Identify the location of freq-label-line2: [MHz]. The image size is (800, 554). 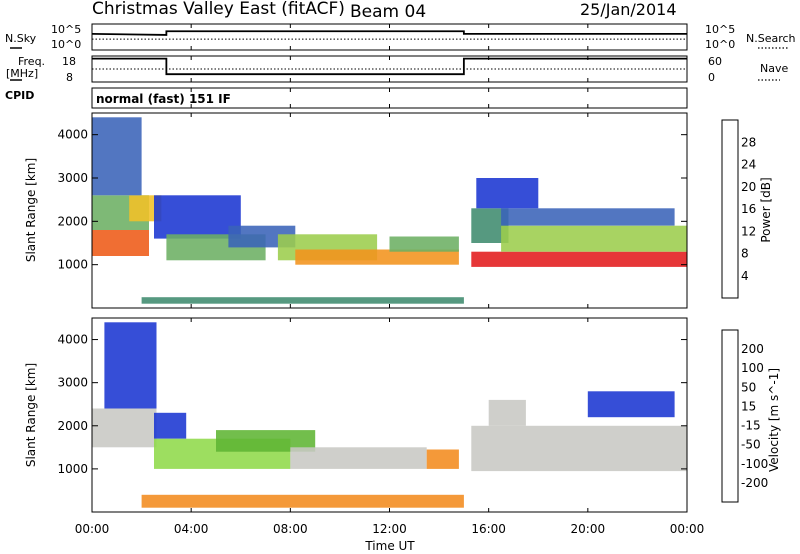
(22, 73).